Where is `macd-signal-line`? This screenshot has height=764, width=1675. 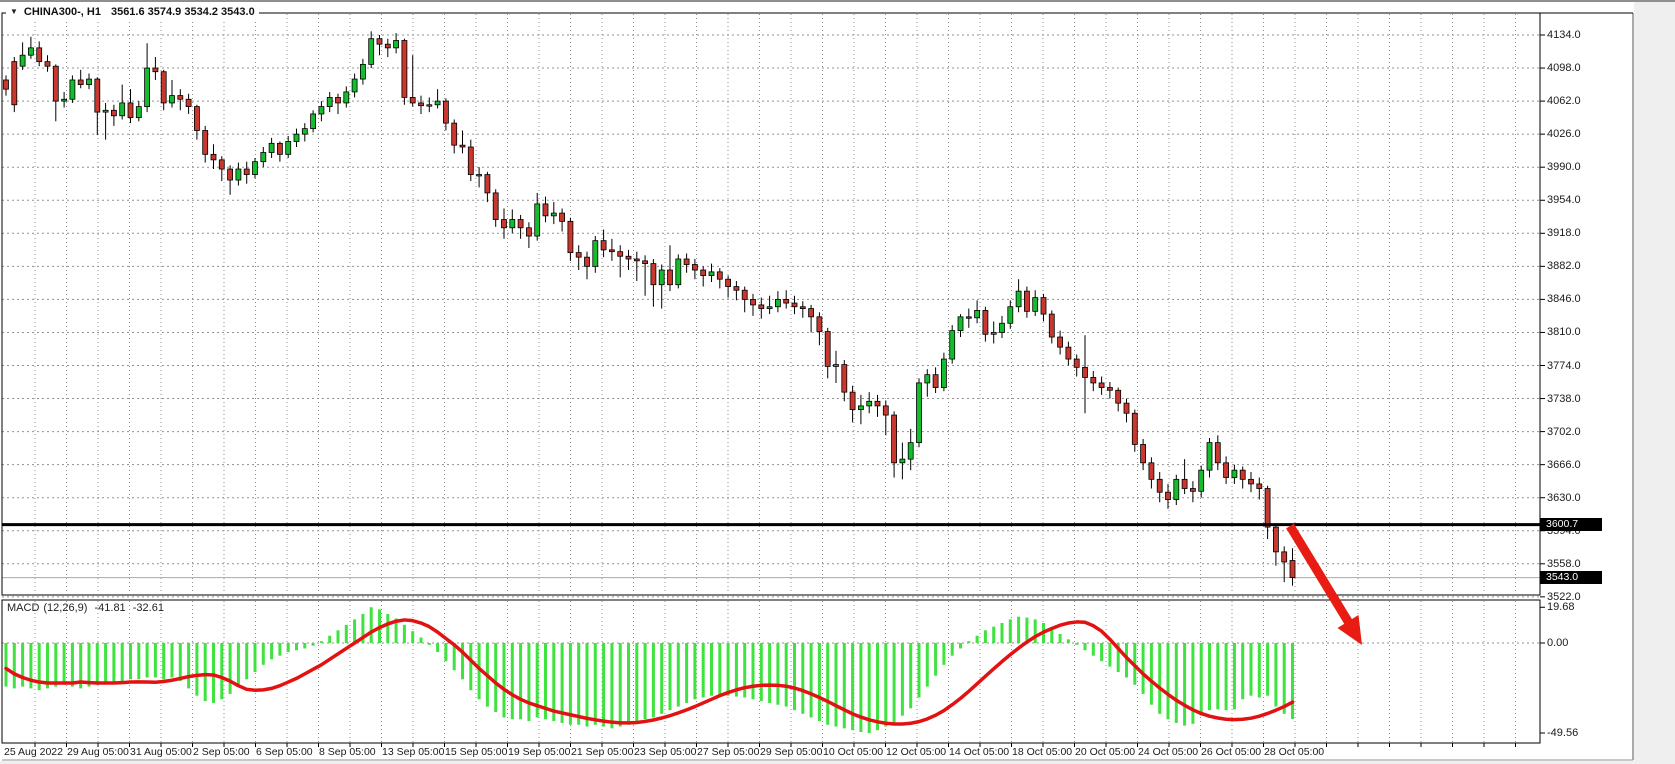 macd-signal-line is located at coordinates (649, 672).